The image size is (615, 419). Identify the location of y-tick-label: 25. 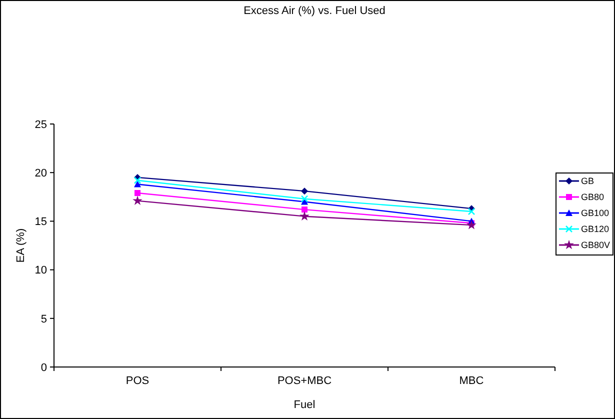
(40, 124).